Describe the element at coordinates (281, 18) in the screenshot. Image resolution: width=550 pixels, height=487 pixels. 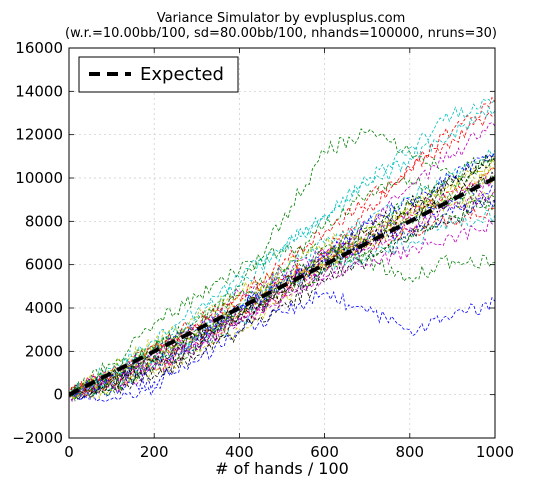
I see `chart-title: Variance Simulator by evplusplus.com` at that location.